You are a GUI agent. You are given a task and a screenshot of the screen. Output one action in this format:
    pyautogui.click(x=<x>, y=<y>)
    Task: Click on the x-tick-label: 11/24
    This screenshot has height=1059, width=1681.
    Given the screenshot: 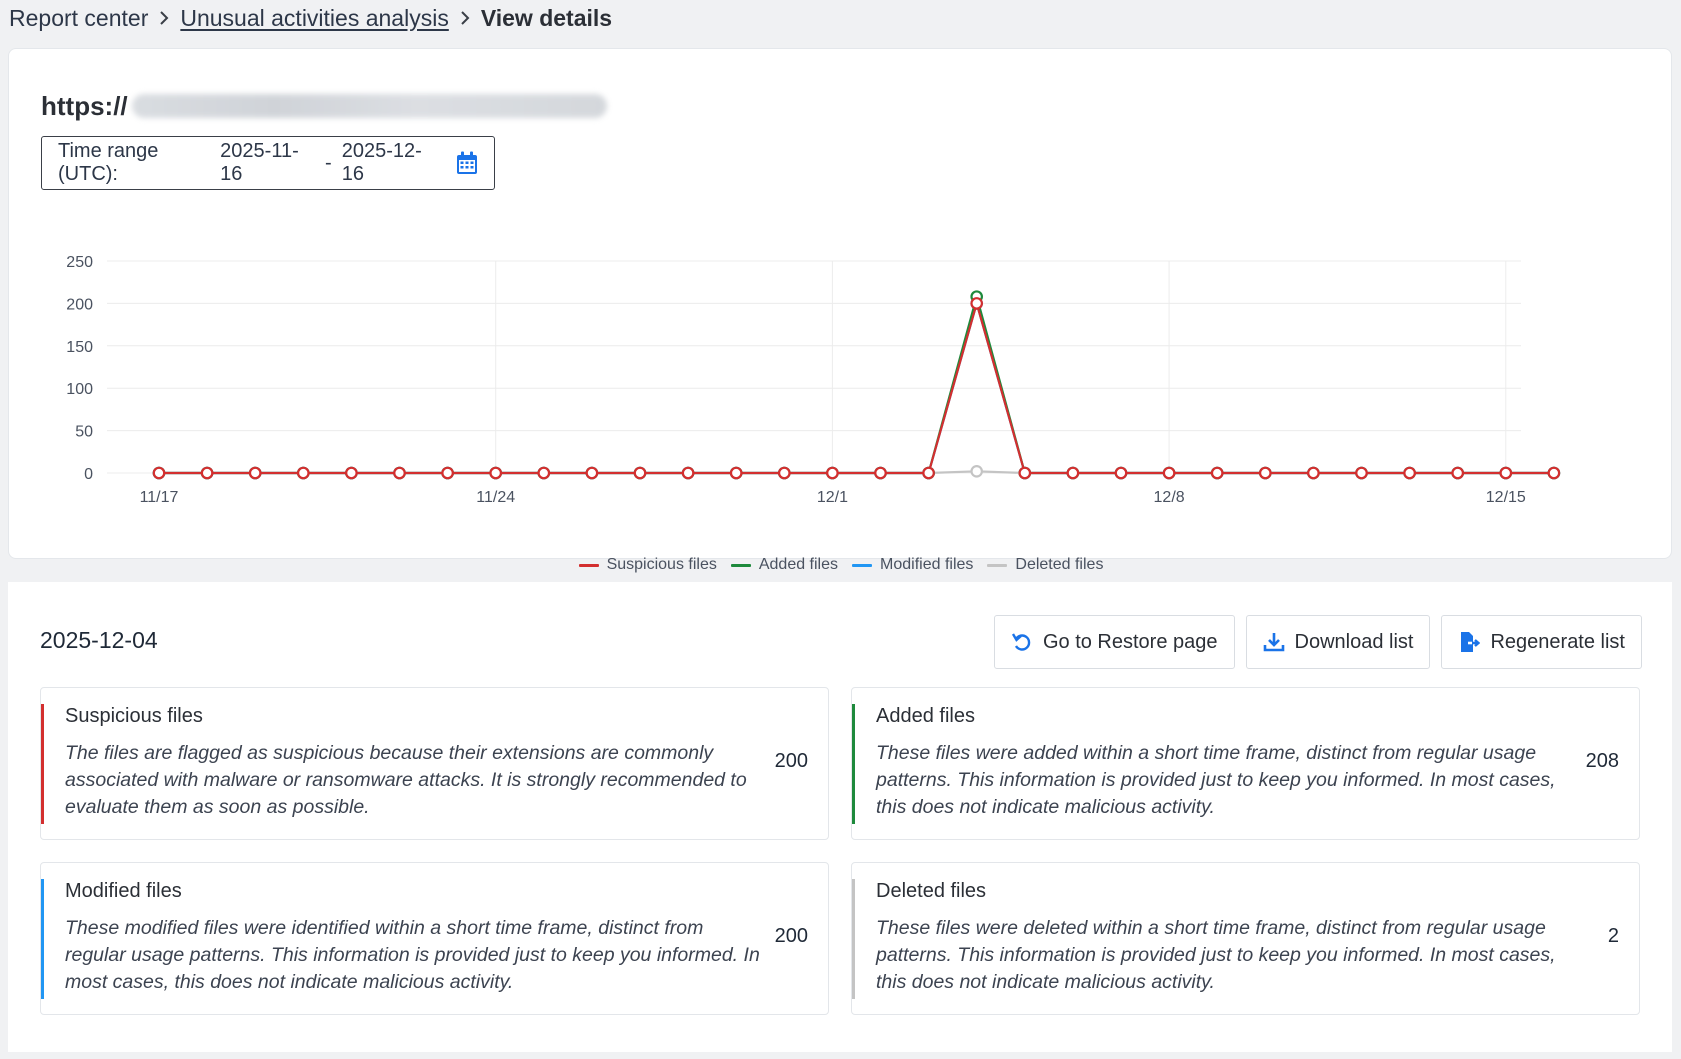 What is the action you would take?
    pyautogui.click(x=495, y=497)
    